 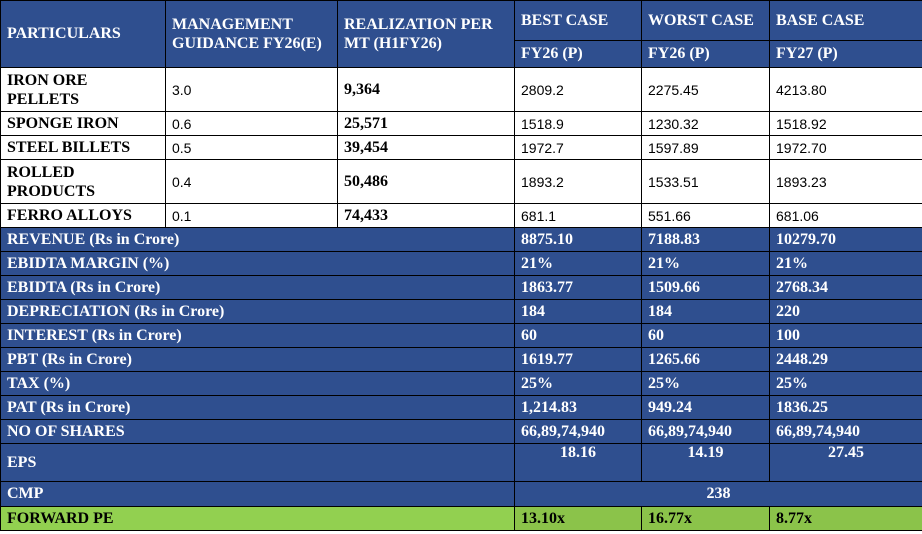 What do you see at coordinates (83, 181) in the screenshot?
I see `product-name: ROLLED PRODUCTS` at bounding box center [83, 181].